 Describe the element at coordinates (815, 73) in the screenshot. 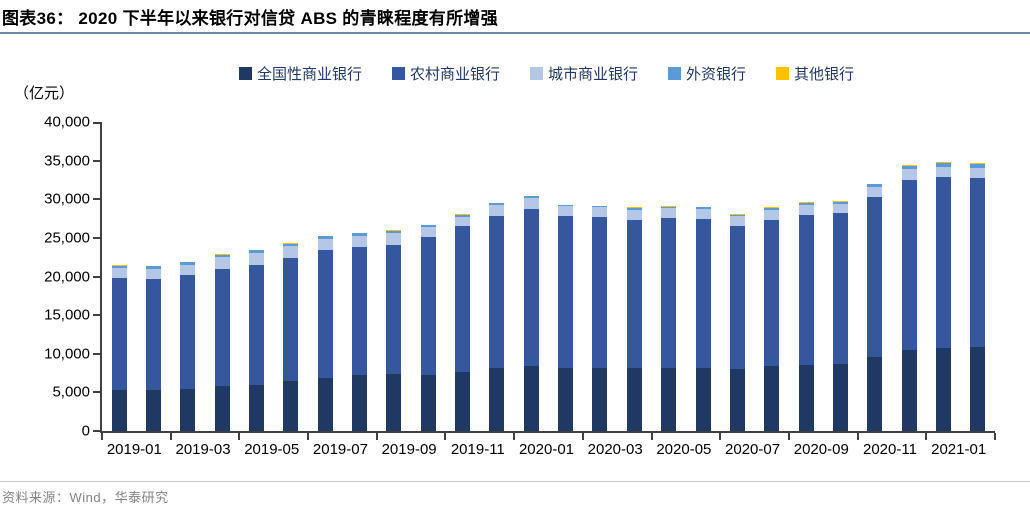

I see `legend-item-其他银行: 其他银行` at that location.